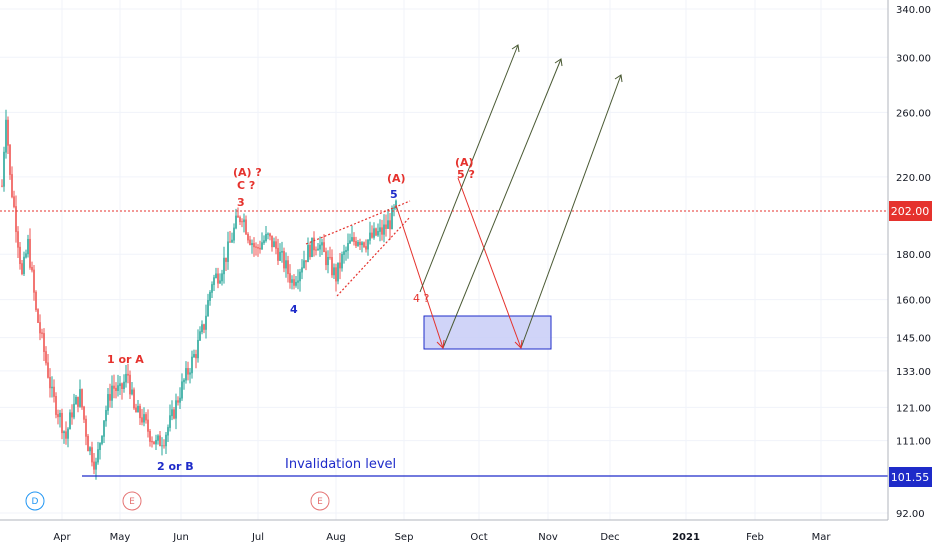 The height and width of the screenshot is (550, 932). What do you see at coordinates (910, 514) in the screenshot?
I see `price-tick-label: 92.00` at bounding box center [910, 514].